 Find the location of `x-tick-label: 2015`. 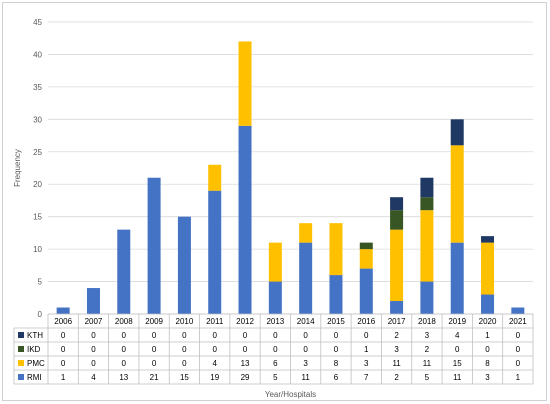

x-tick-label: 2015 is located at coordinates (336, 321).